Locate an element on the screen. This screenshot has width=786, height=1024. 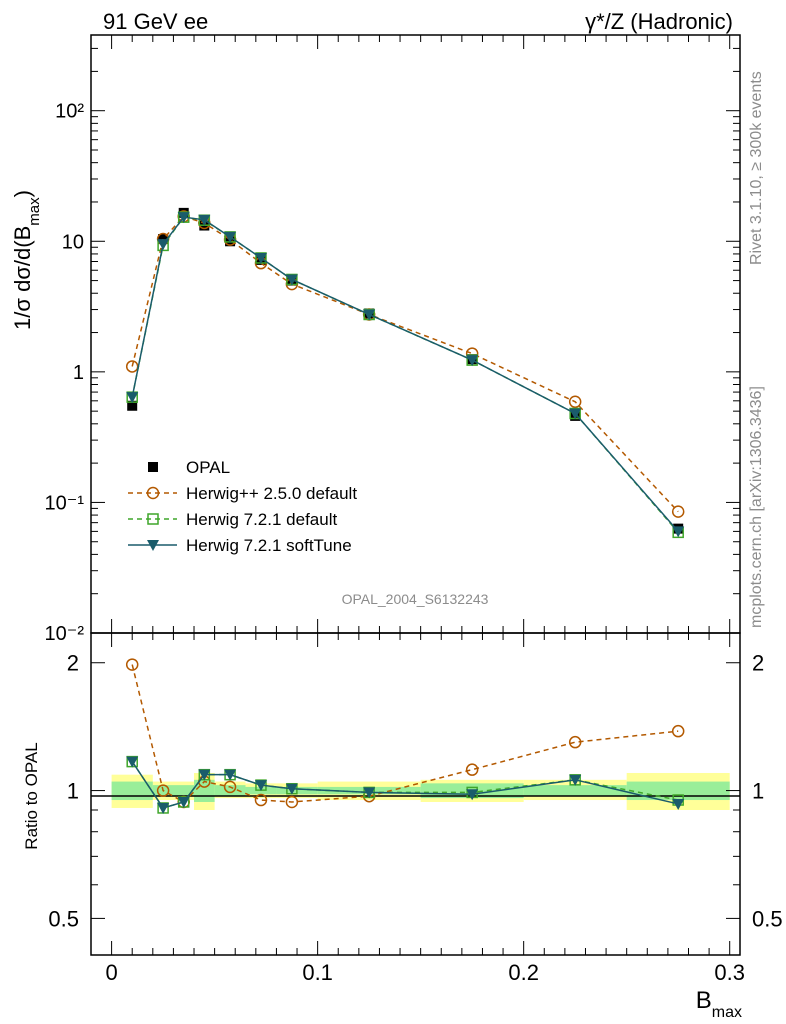
watermark: OPAL_2004_S6132243 is located at coordinates (415, 599).